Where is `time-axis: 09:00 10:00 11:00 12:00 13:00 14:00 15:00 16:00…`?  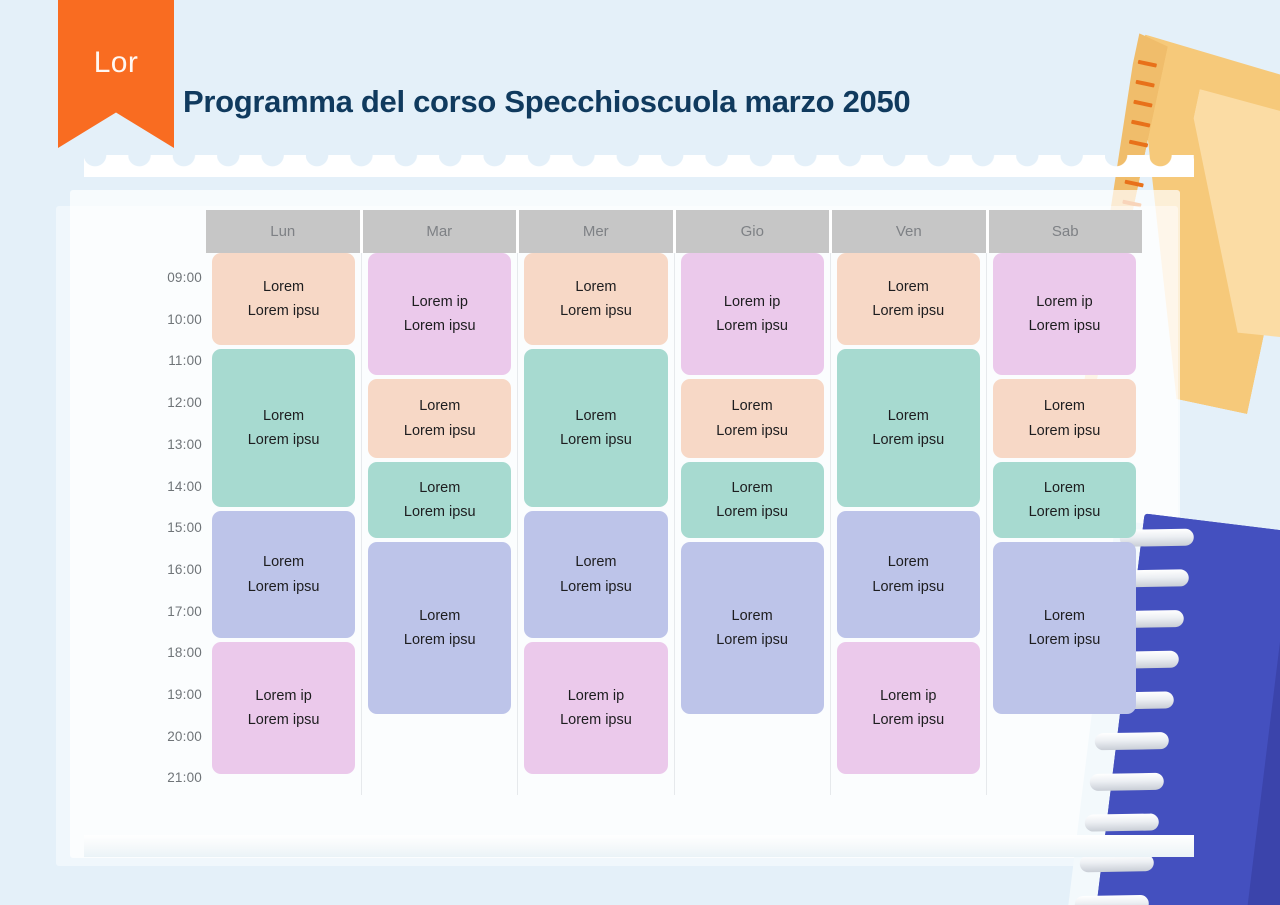
time-axis: 09:00 10:00 11:00 12:00 13:00 14:00 15:00 16:00… is located at coordinates (166, 502).